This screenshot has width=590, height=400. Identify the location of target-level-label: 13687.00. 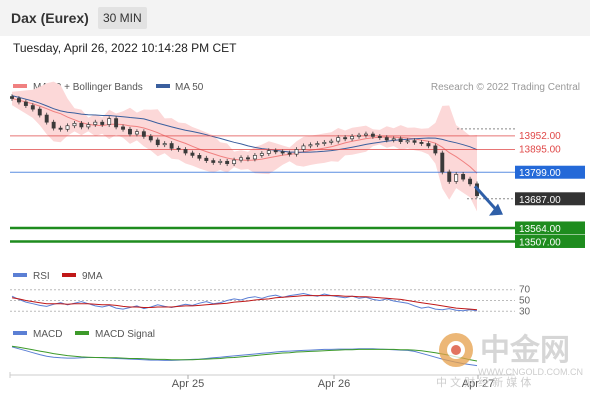
(540, 200).